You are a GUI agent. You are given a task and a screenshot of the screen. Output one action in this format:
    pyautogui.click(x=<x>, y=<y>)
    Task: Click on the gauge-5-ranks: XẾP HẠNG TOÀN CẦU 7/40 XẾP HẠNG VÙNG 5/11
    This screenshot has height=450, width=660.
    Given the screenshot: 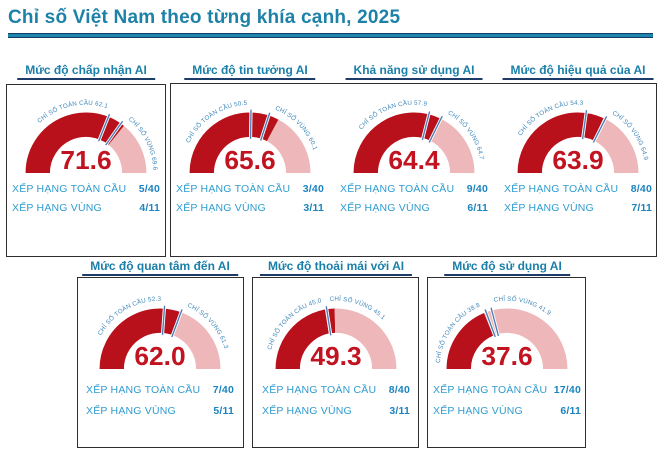 What is the action you would take?
    pyautogui.click(x=160, y=400)
    